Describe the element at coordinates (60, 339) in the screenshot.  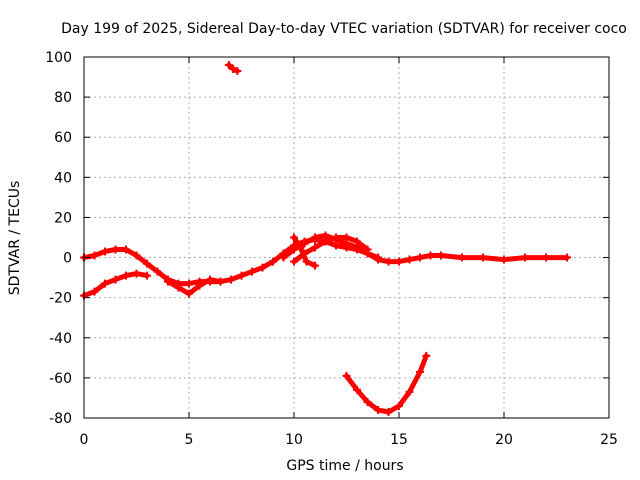
I see `y-tick-label: -40` at that location.